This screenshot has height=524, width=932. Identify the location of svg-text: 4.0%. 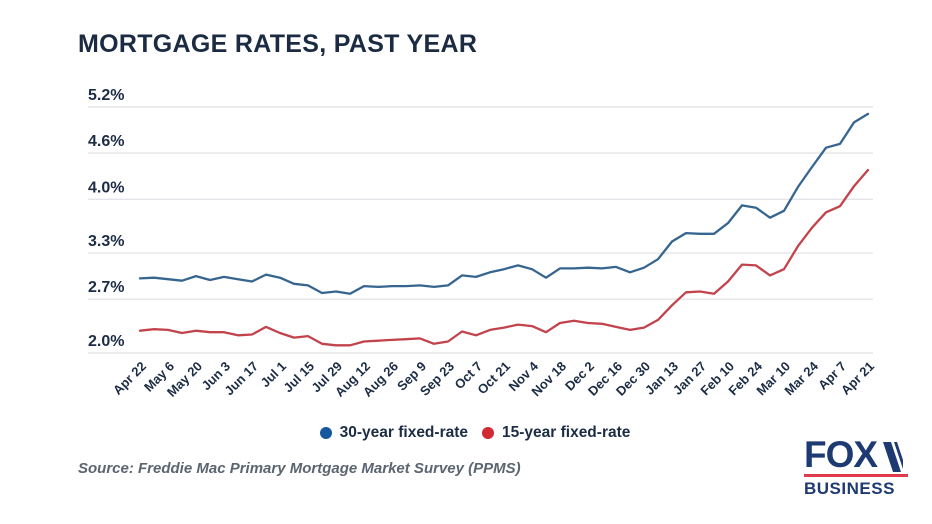
(106, 187).